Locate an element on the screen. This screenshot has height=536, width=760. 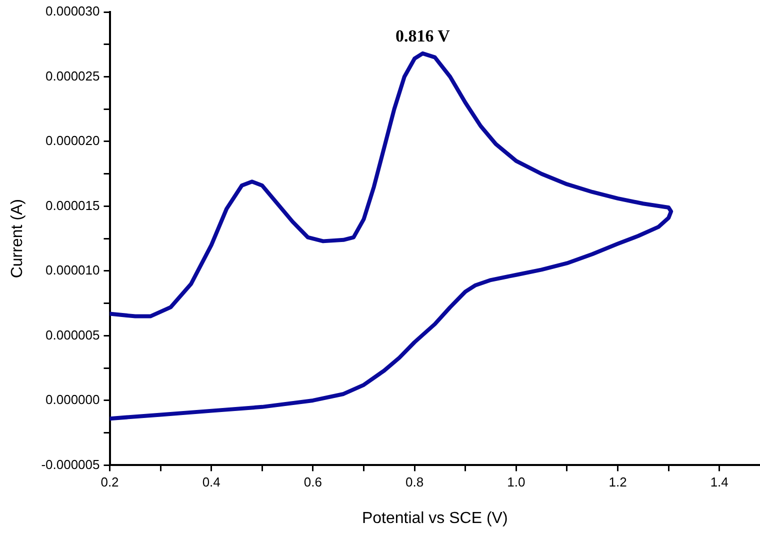
y-tick-label: 0.000000 is located at coordinates (73, 400).